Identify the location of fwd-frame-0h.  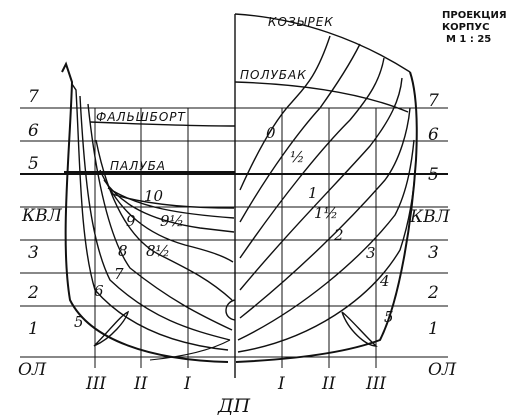
(300, 133).